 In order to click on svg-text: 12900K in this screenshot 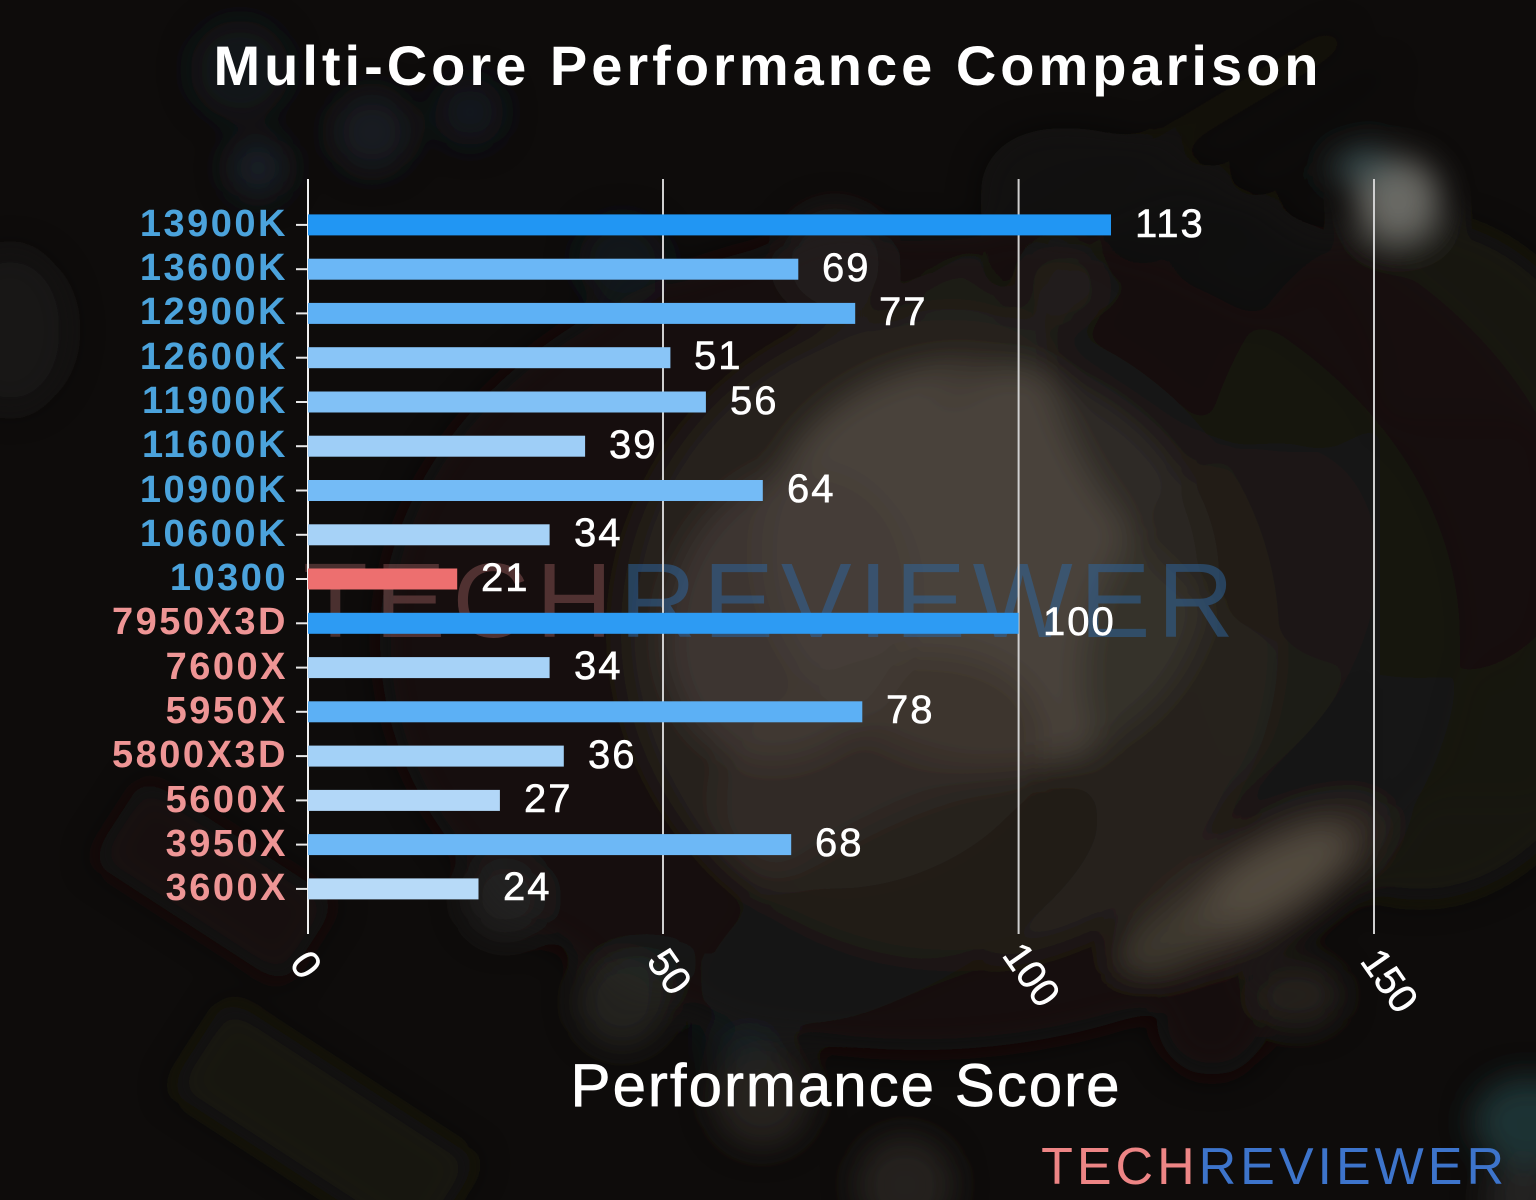, I will do `click(214, 312)`.